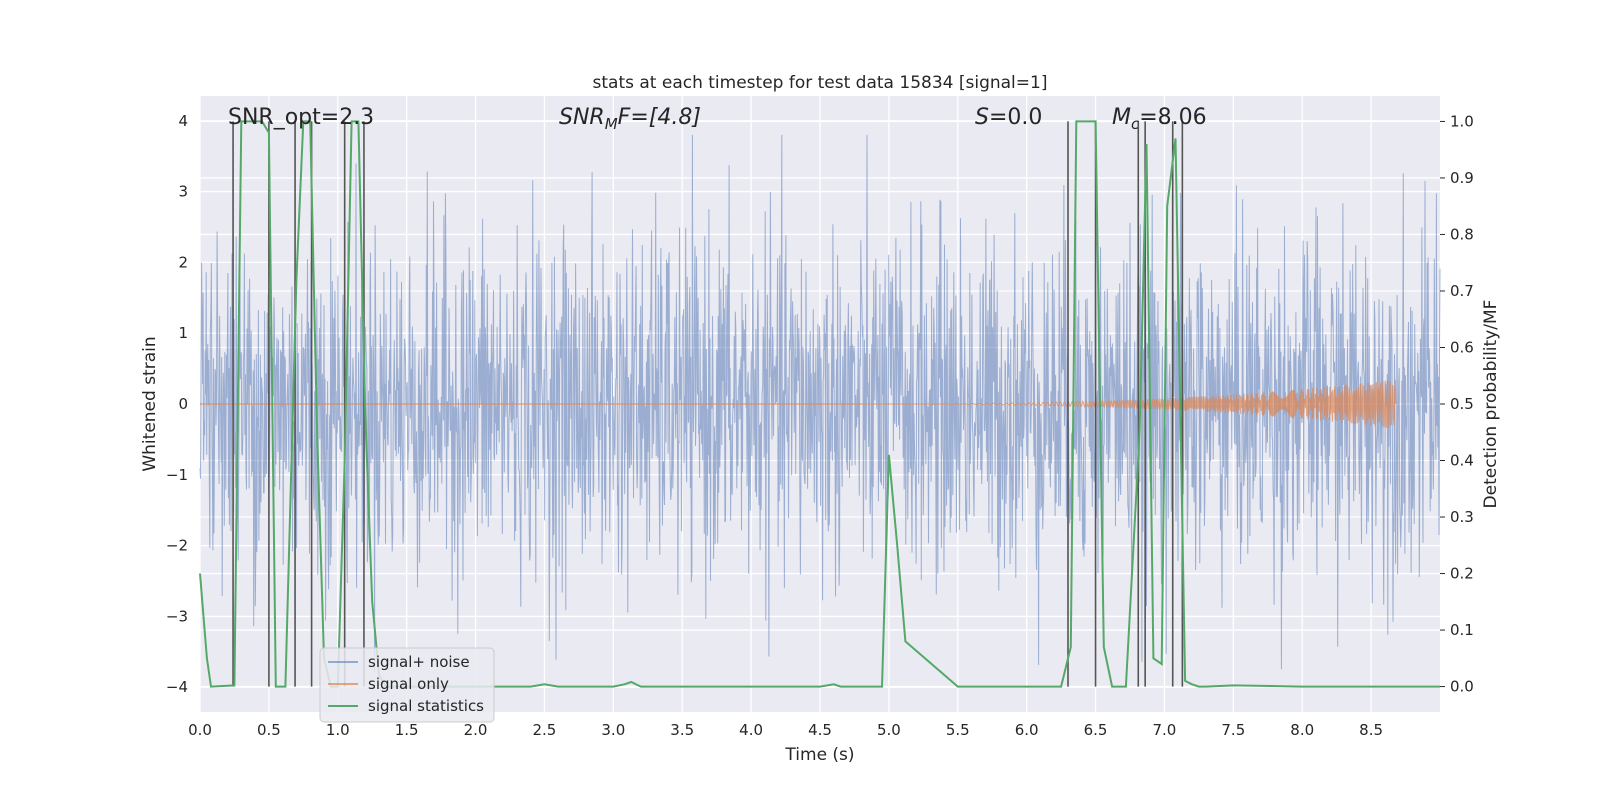 This screenshot has width=1600, height=800. Describe the element at coordinates (1233, 730) in the screenshot. I see `x-tick-label-15: 7.5` at that location.